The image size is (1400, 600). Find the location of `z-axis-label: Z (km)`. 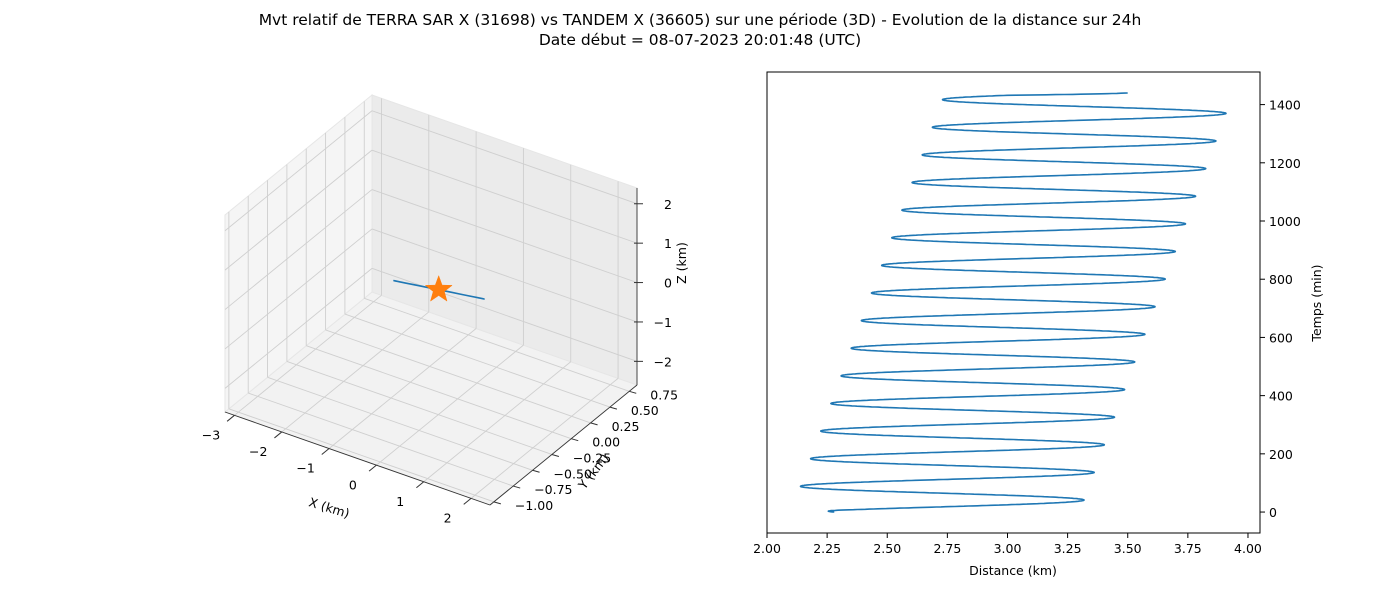

z-axis-label: Z (km) is located at coordinates (681, 263).